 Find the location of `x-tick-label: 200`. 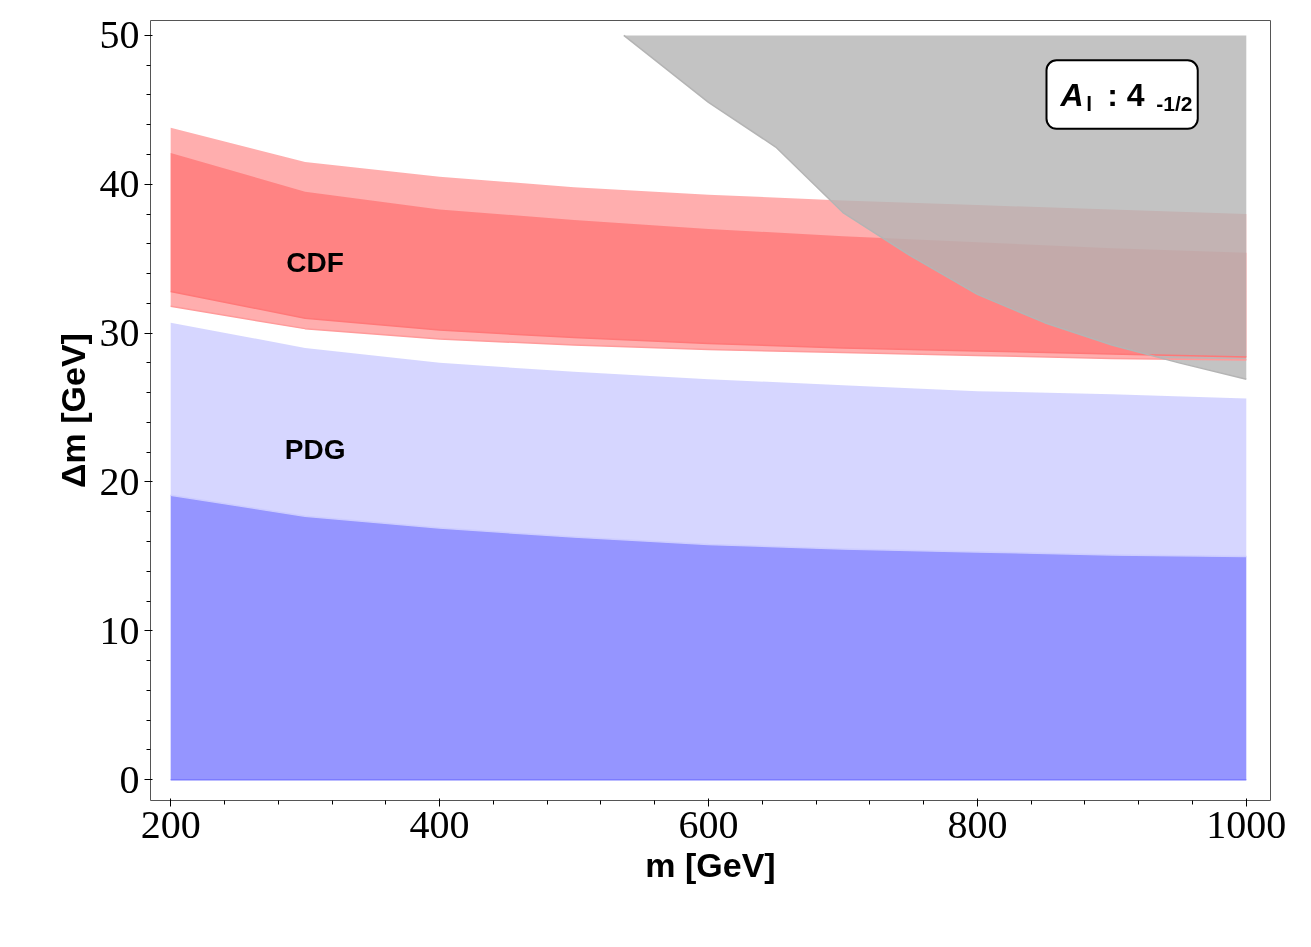

x-tick-label: 200 is located at coordinates (170, 824).